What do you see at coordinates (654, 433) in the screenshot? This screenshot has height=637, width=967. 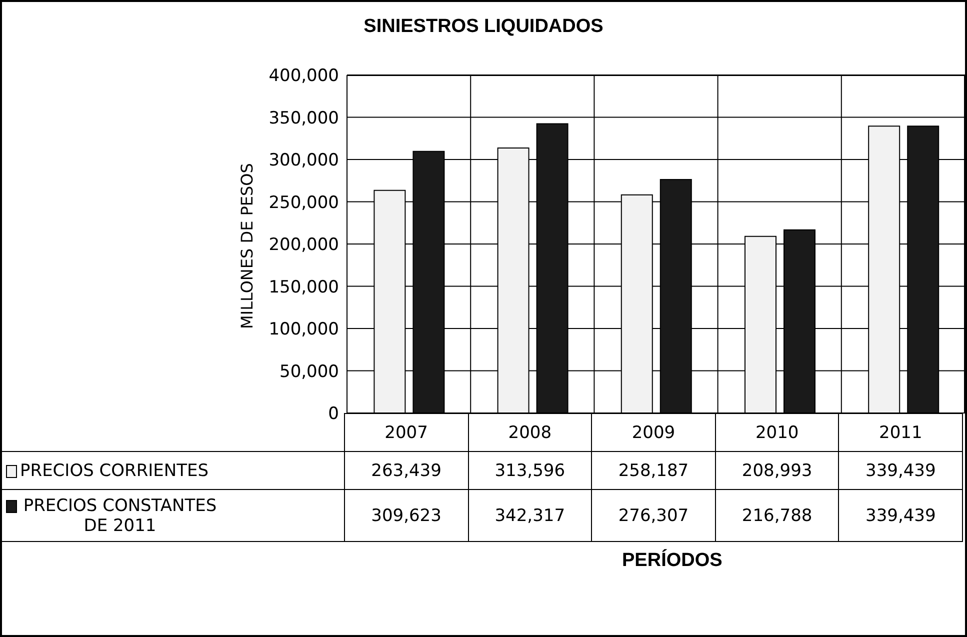 I see `x-tick-label: 2009` at bounding box center [654, 433].